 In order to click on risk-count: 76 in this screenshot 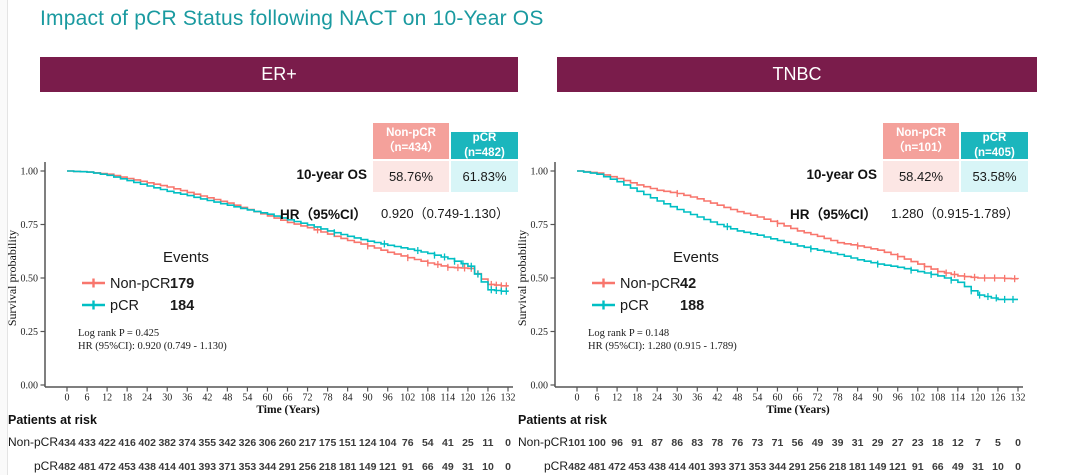, I will do `click(408, 443)`.